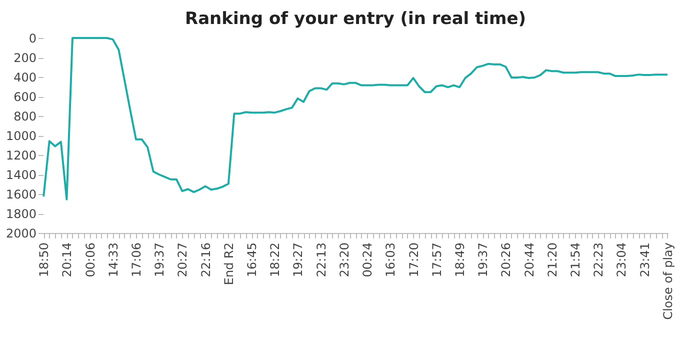 Image resolution: width=699 pixels, height=350 pixels. What do you see at coordinates (183, 260) in the screenshot?
I see `x-tick-label: 20:27` at bounding box center [183, 260].